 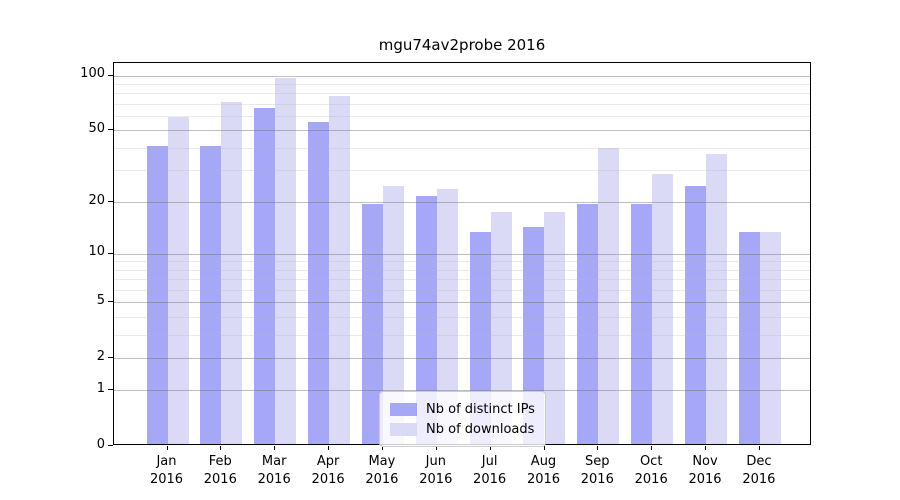 What do you see at coordinates (96, 129) in the screenshot?
I see `y-tick-label-50: 50` at bounding box center [96, 129].